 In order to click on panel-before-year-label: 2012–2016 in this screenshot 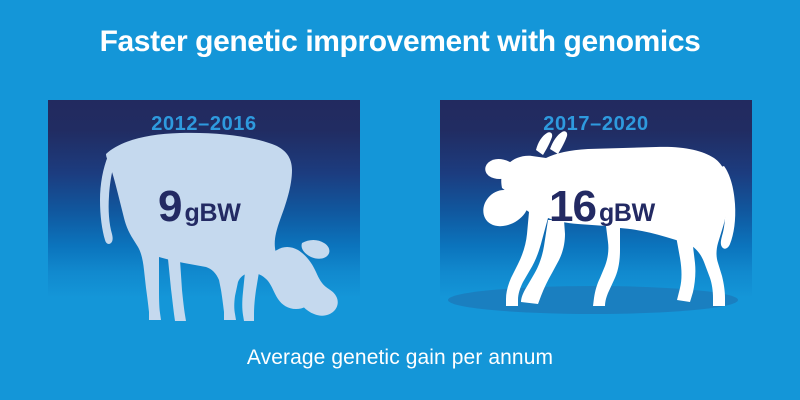, I will do `click(204, 124)`.